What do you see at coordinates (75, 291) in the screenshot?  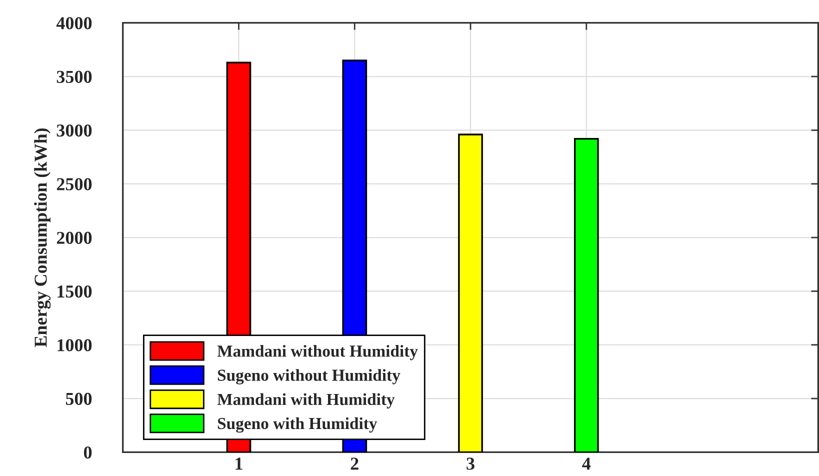 I see `y-tick-label: 1500` at bounding box center [75, 291].